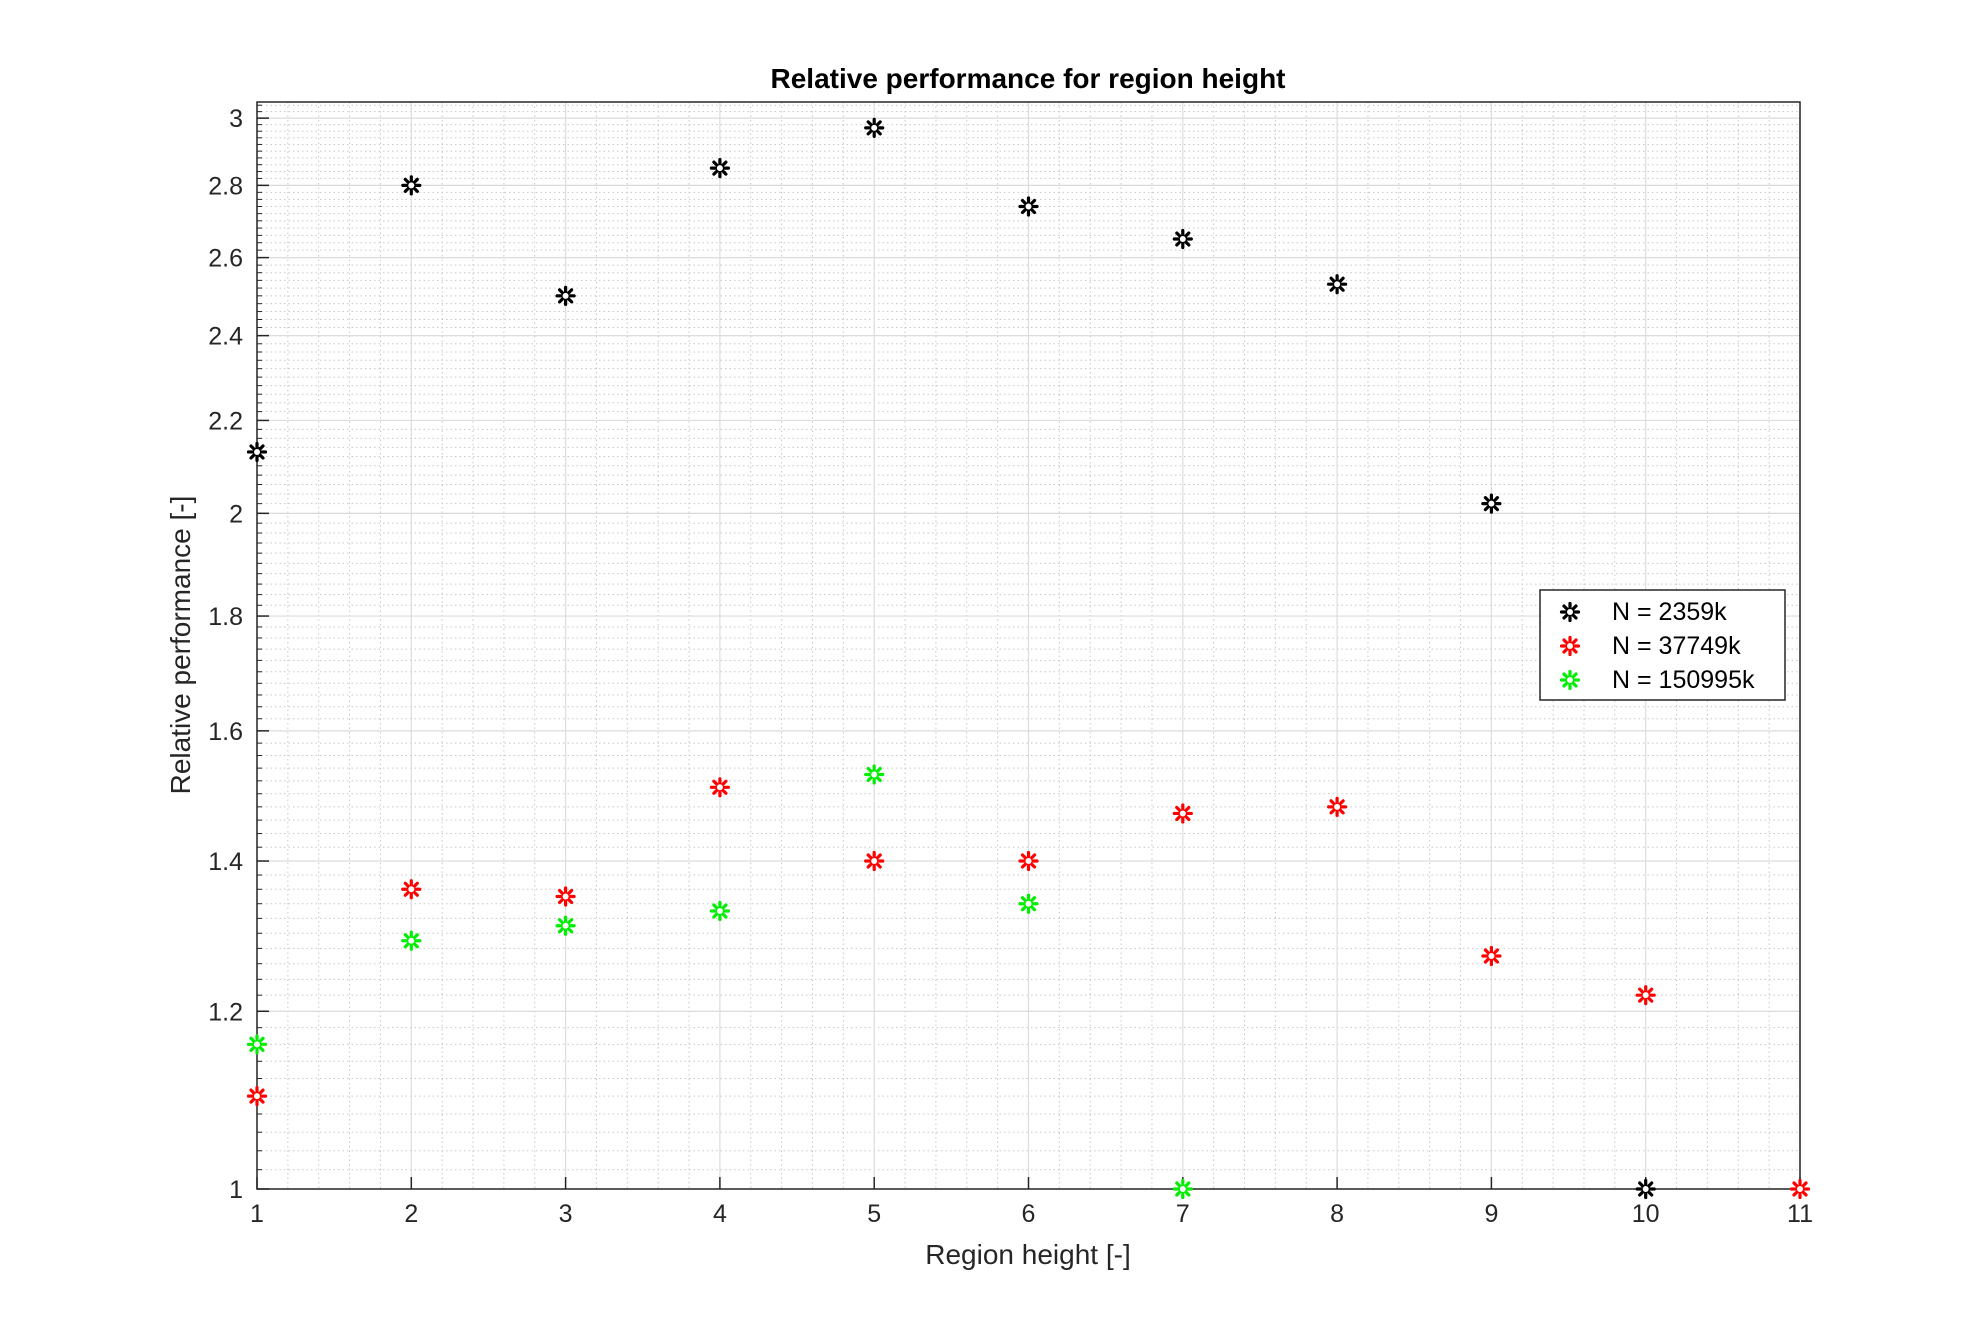 The width and height of the screenshot is (1970, 1327). What do you see at coordinates (225, 862) in the screenshot?
I see `y-tick-label: 1.4` at bounding box center [225, 862].